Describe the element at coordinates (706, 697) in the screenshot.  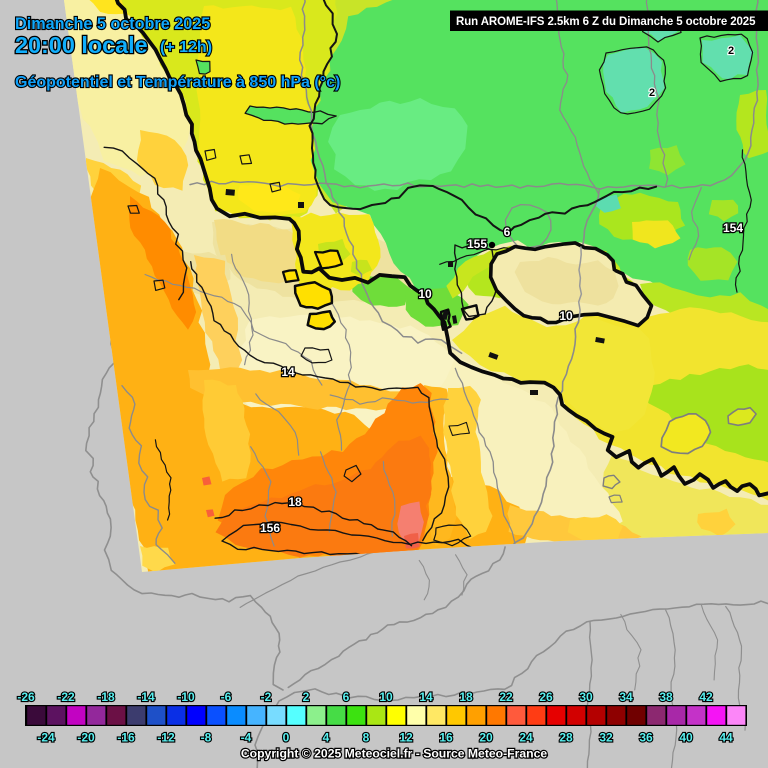
I see `svg-text: 42` at that location.